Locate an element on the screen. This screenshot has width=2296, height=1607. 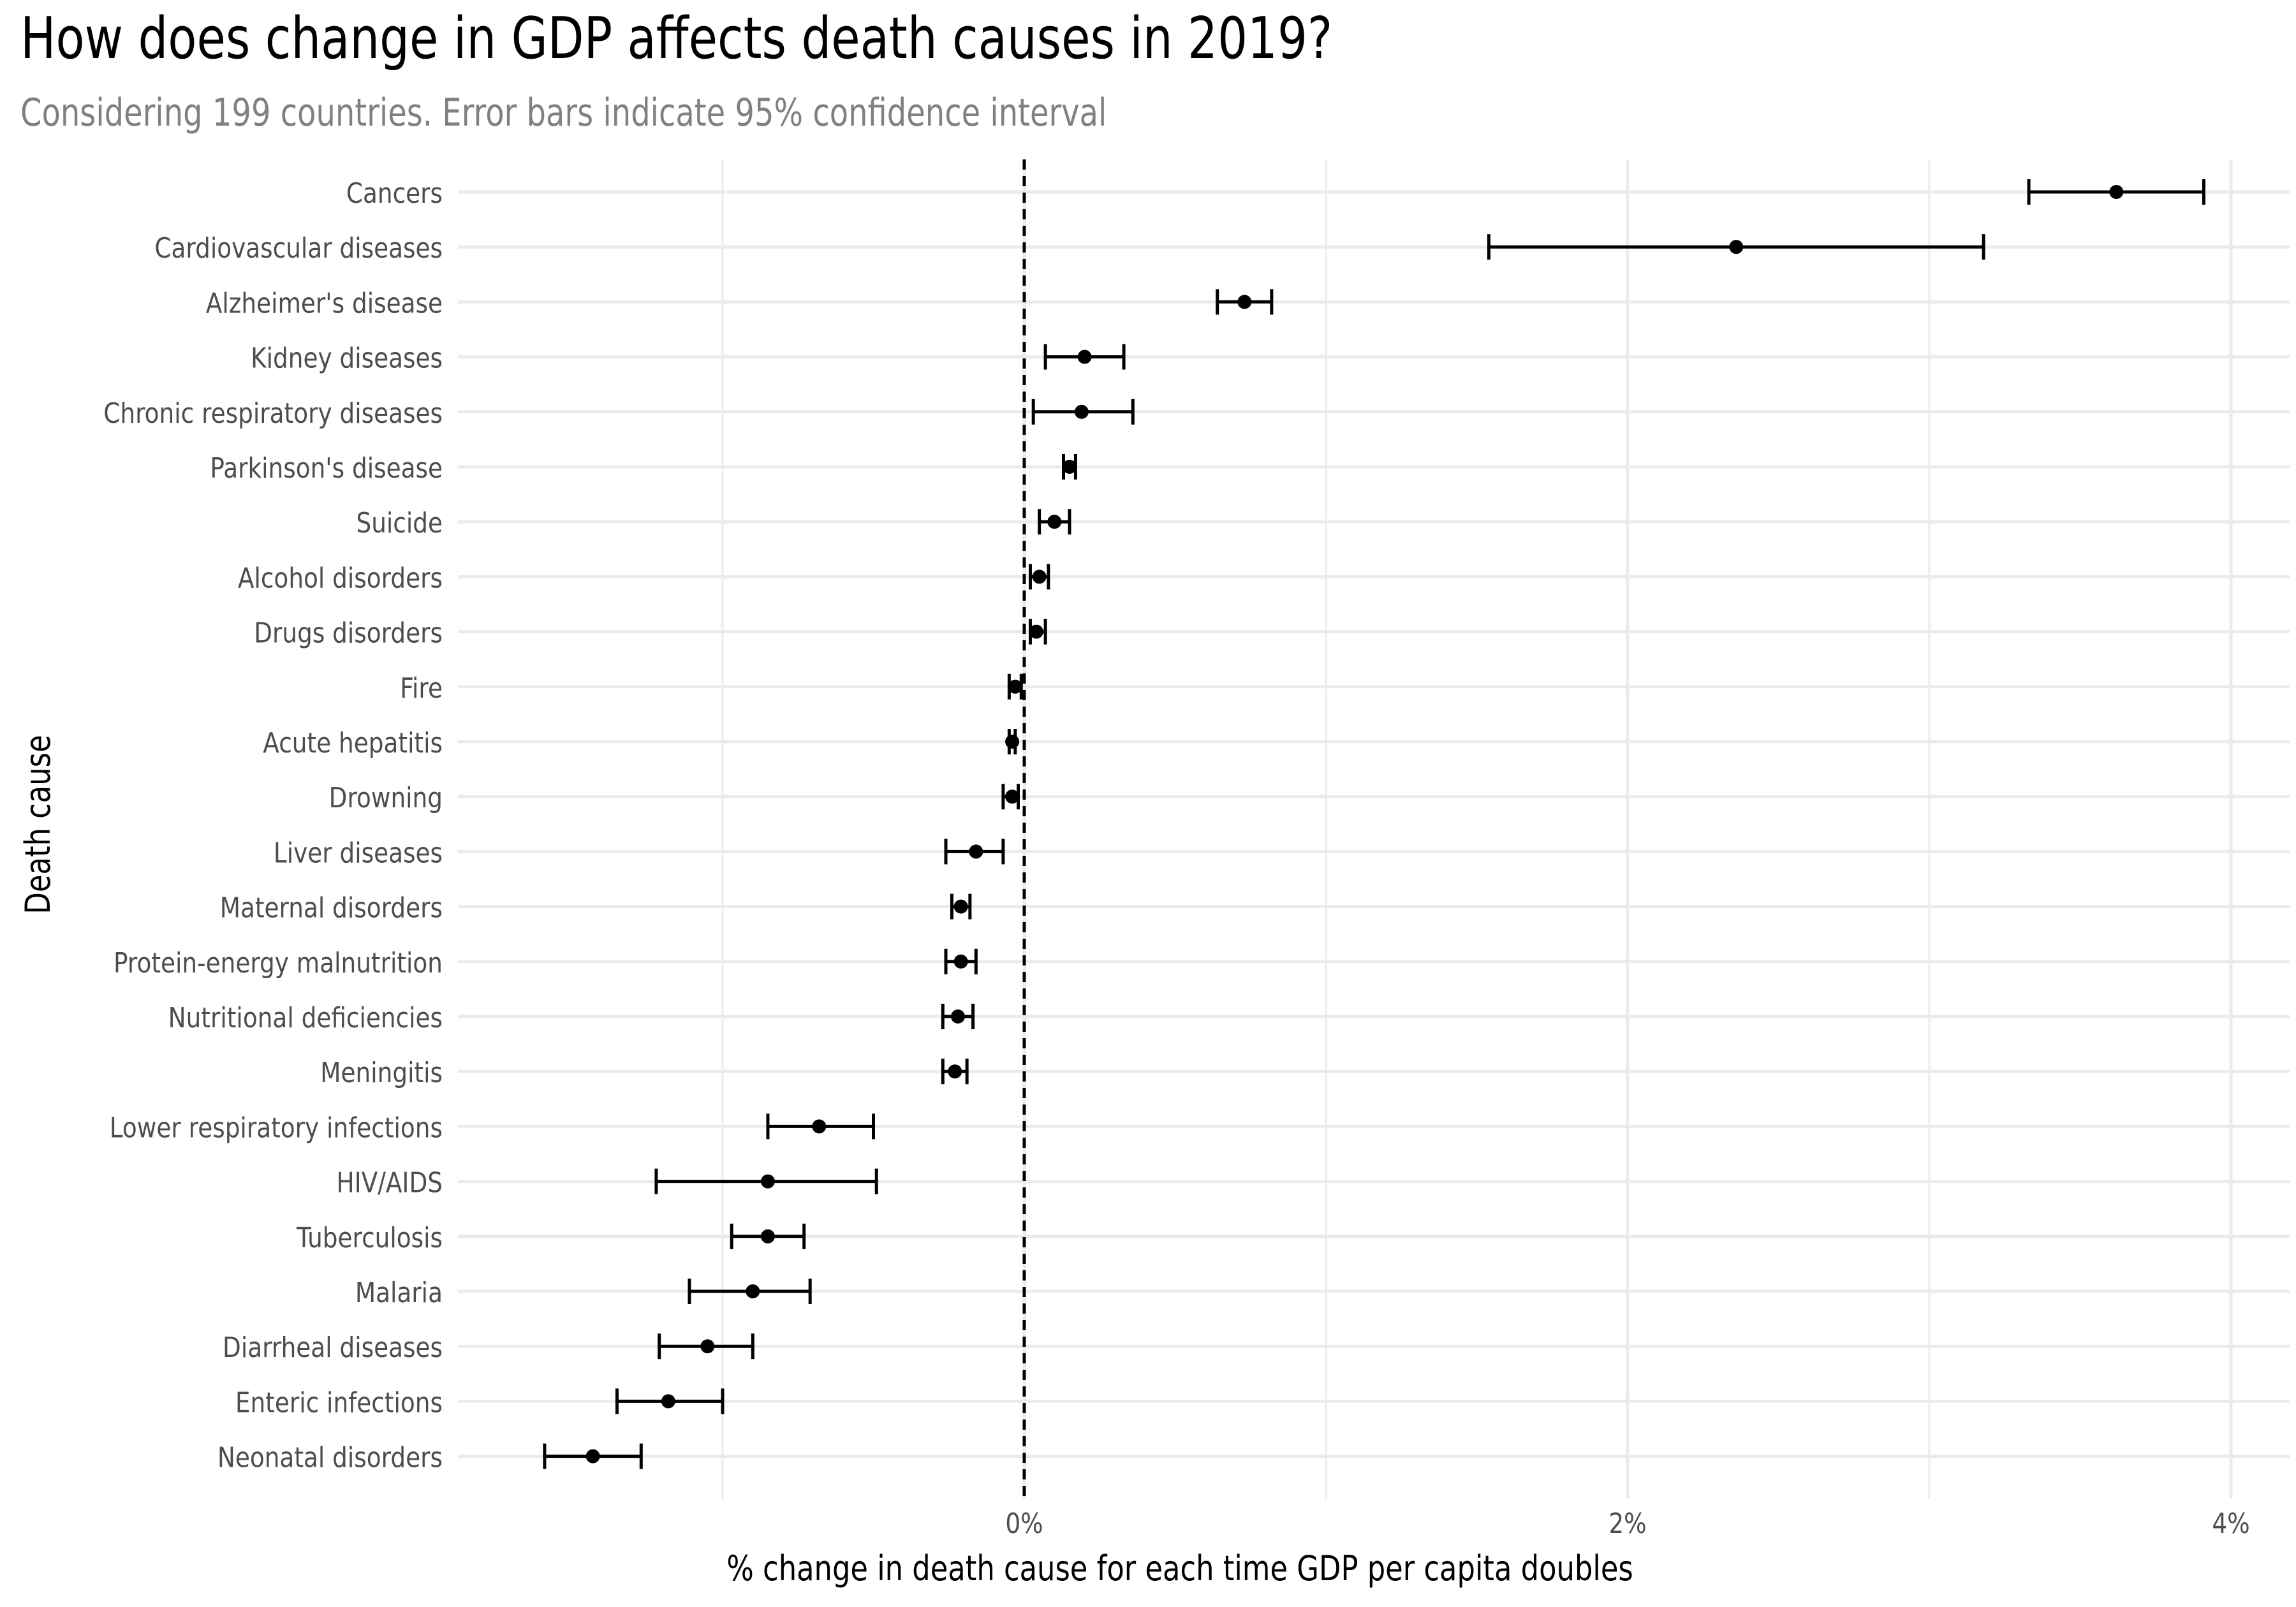
y-tick-label: Fire is located at coordinates (421, 688).